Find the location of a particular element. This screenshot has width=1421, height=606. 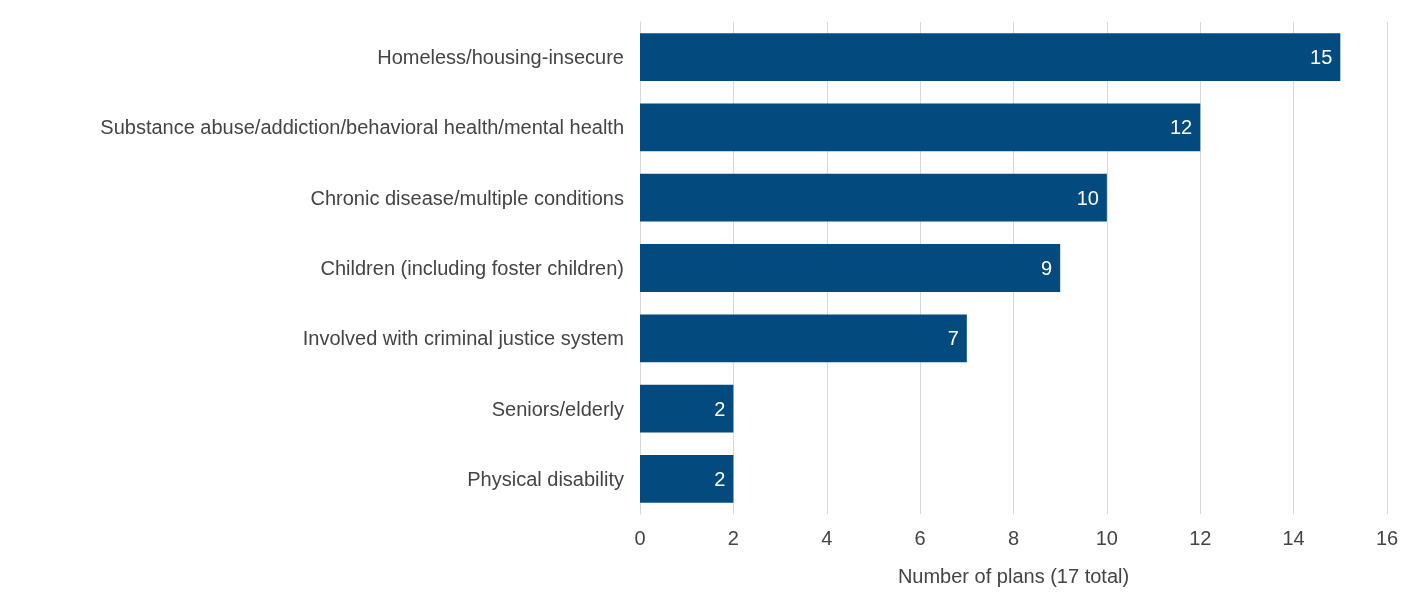

data-label: 7 is located at coordinates (953, 338).